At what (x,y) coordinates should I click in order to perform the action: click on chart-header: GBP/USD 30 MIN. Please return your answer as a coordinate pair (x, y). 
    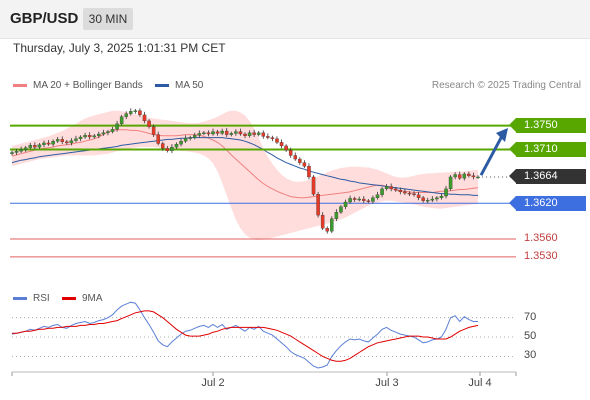
    Looking at the image, I should click on (295, 19).